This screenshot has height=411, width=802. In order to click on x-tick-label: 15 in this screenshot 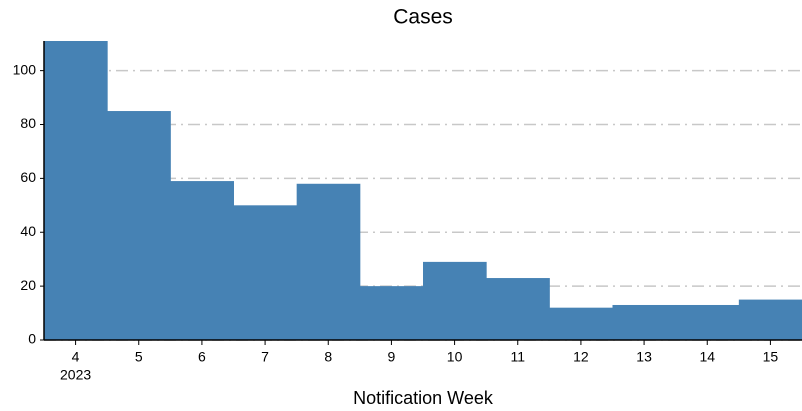, I will do `click(771, 357)`.